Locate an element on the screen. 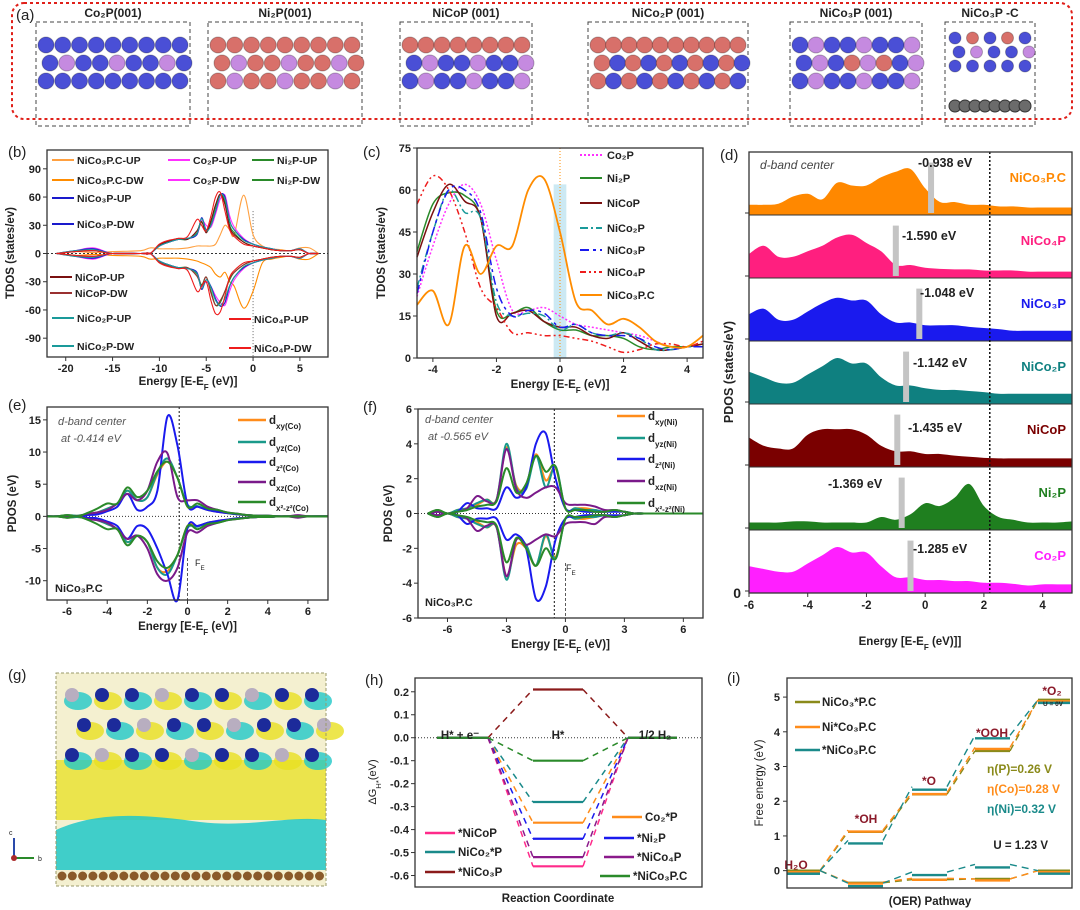 Image resolution: width=1080 pixels, height=910 pixels. legend-item: NiCo₃P is located at coordinates (612, 251).